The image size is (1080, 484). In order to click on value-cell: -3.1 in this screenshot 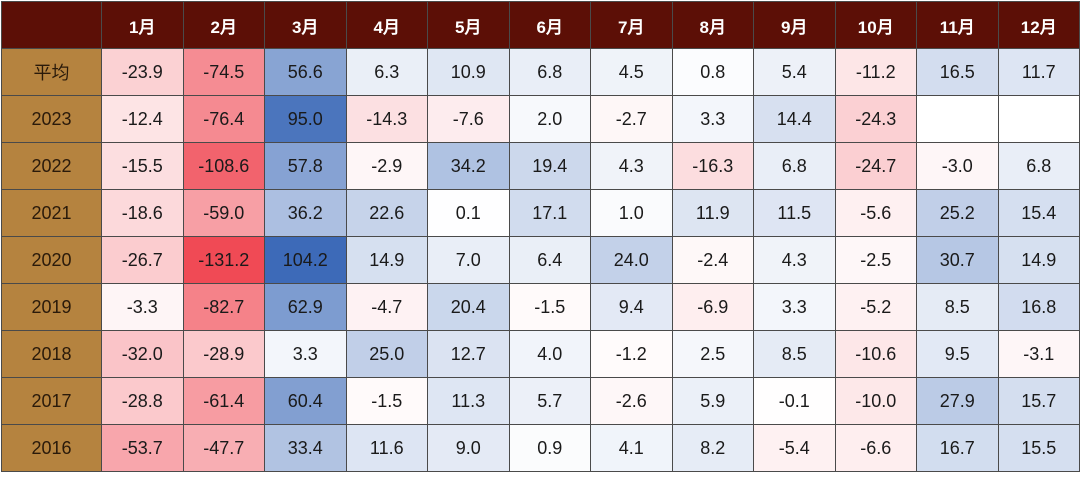, I will do `click(1038, 354)`.